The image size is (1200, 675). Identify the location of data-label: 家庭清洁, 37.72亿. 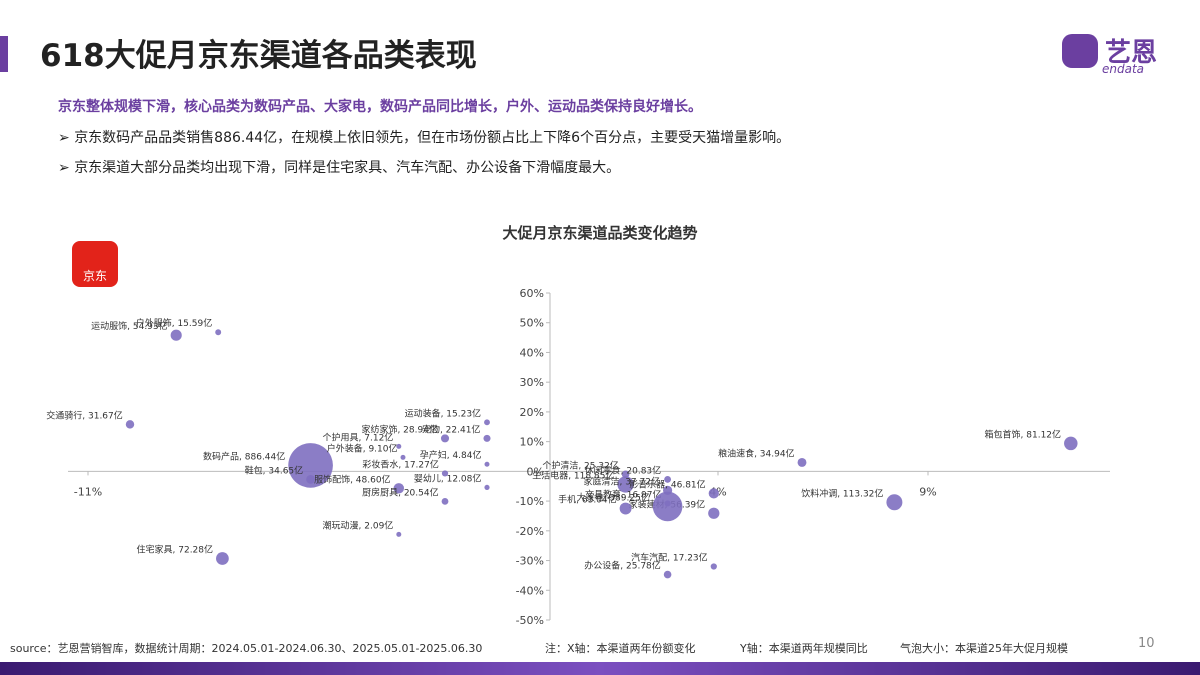
(621, 481).